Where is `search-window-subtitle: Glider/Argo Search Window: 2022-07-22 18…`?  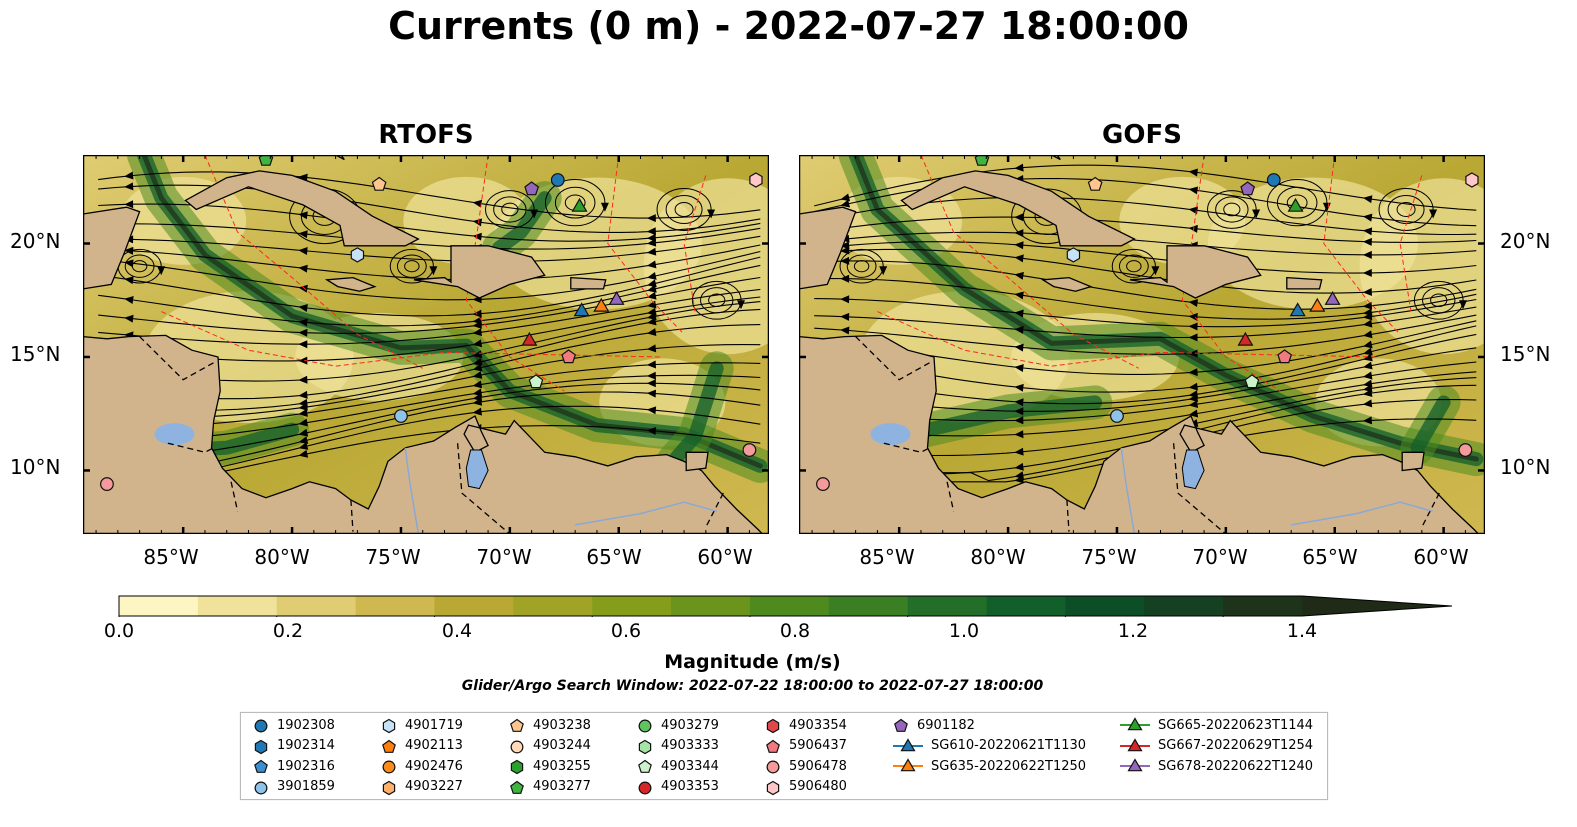
search-window-subtitle: Glider/Argo Search Window: 2022-07-22 18… is located at coordinates (752, 686).